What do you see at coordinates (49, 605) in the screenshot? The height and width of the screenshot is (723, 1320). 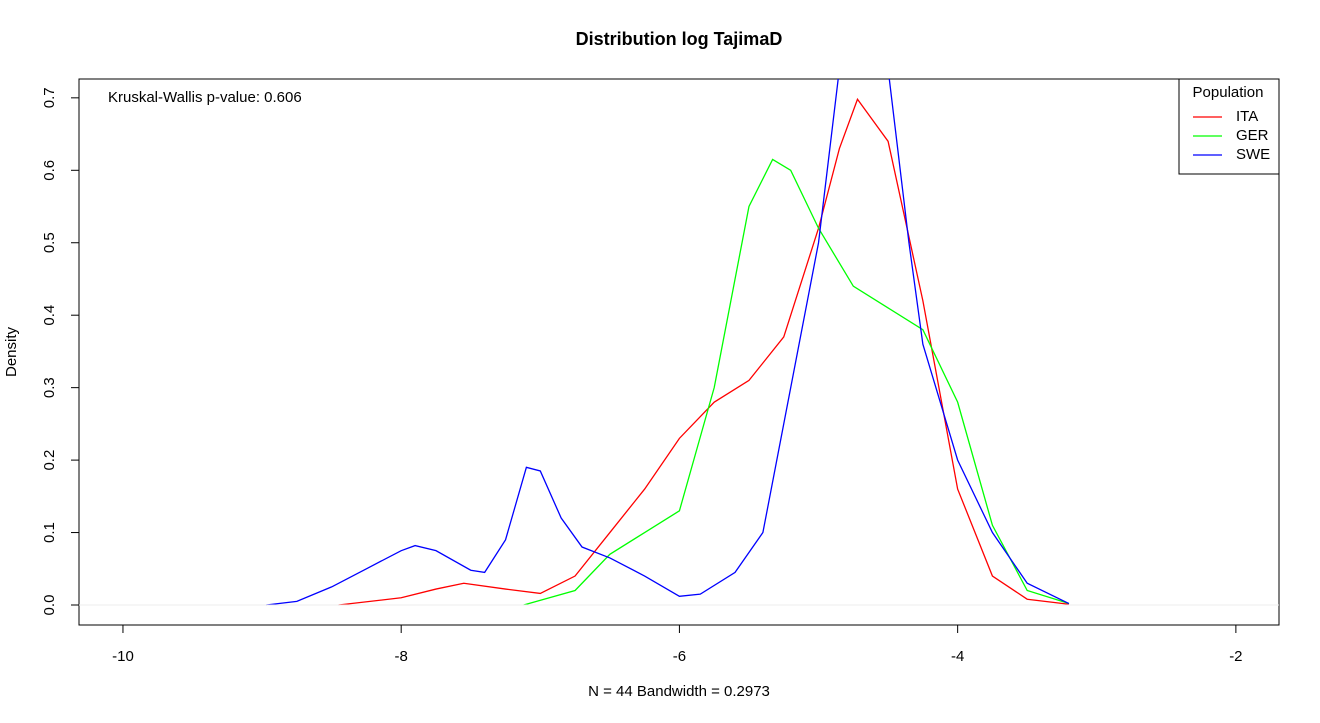 I see `y-tick-label: 0.0` at bounding box center [49, 605].